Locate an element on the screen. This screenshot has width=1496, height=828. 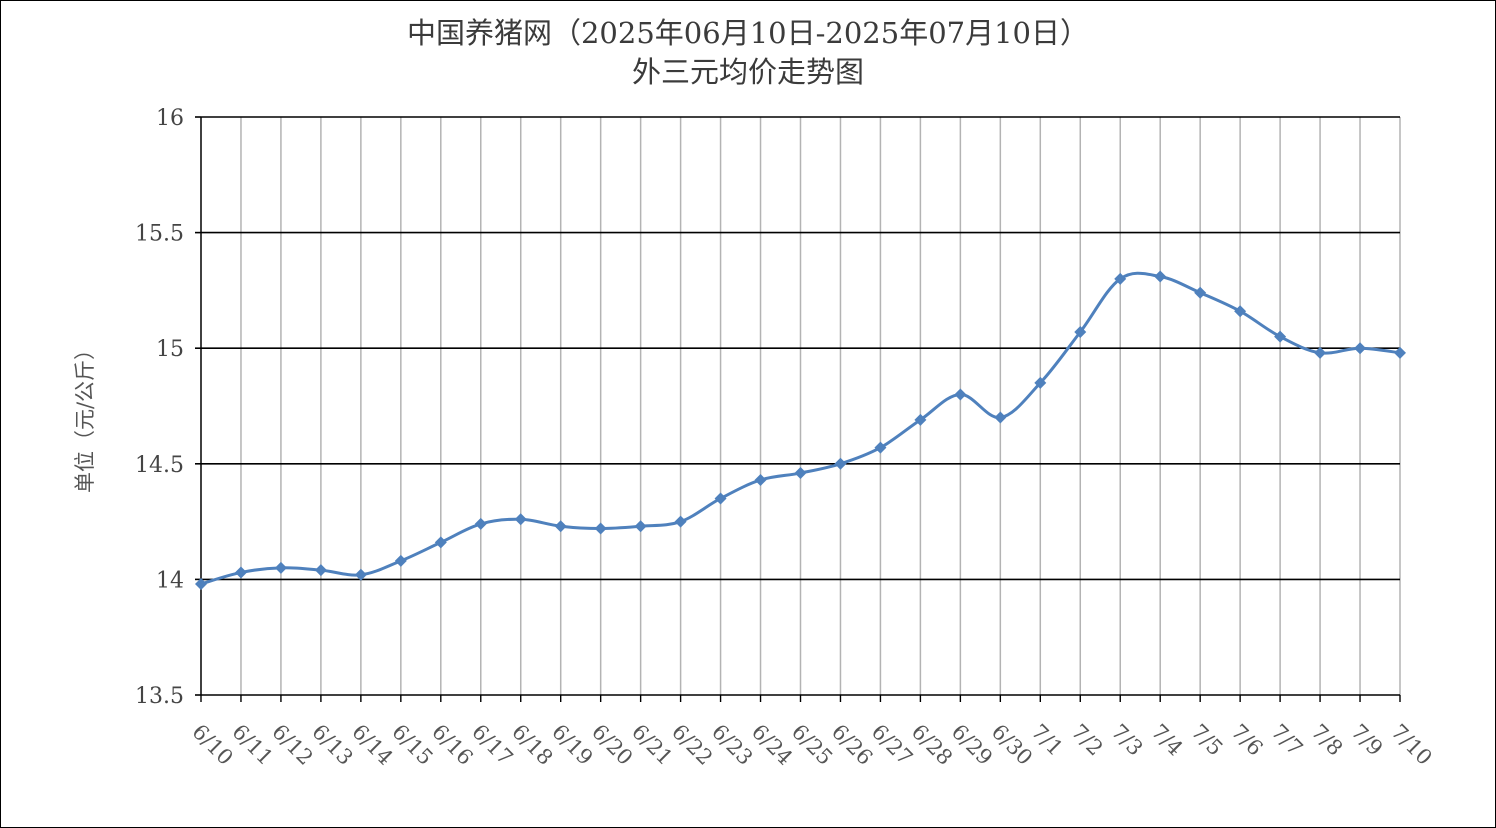
x-tick-label: 6/29 is located at coordinates (972, 745).